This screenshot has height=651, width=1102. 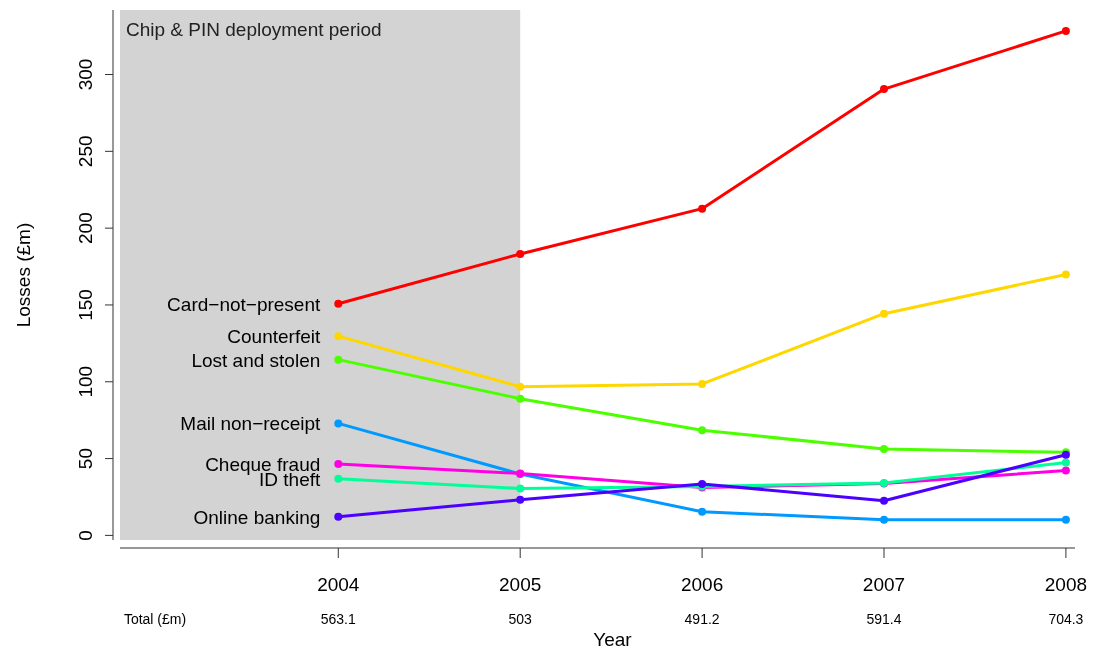 I want to click on y-tick-label: 250, so click(x=85, y=151).